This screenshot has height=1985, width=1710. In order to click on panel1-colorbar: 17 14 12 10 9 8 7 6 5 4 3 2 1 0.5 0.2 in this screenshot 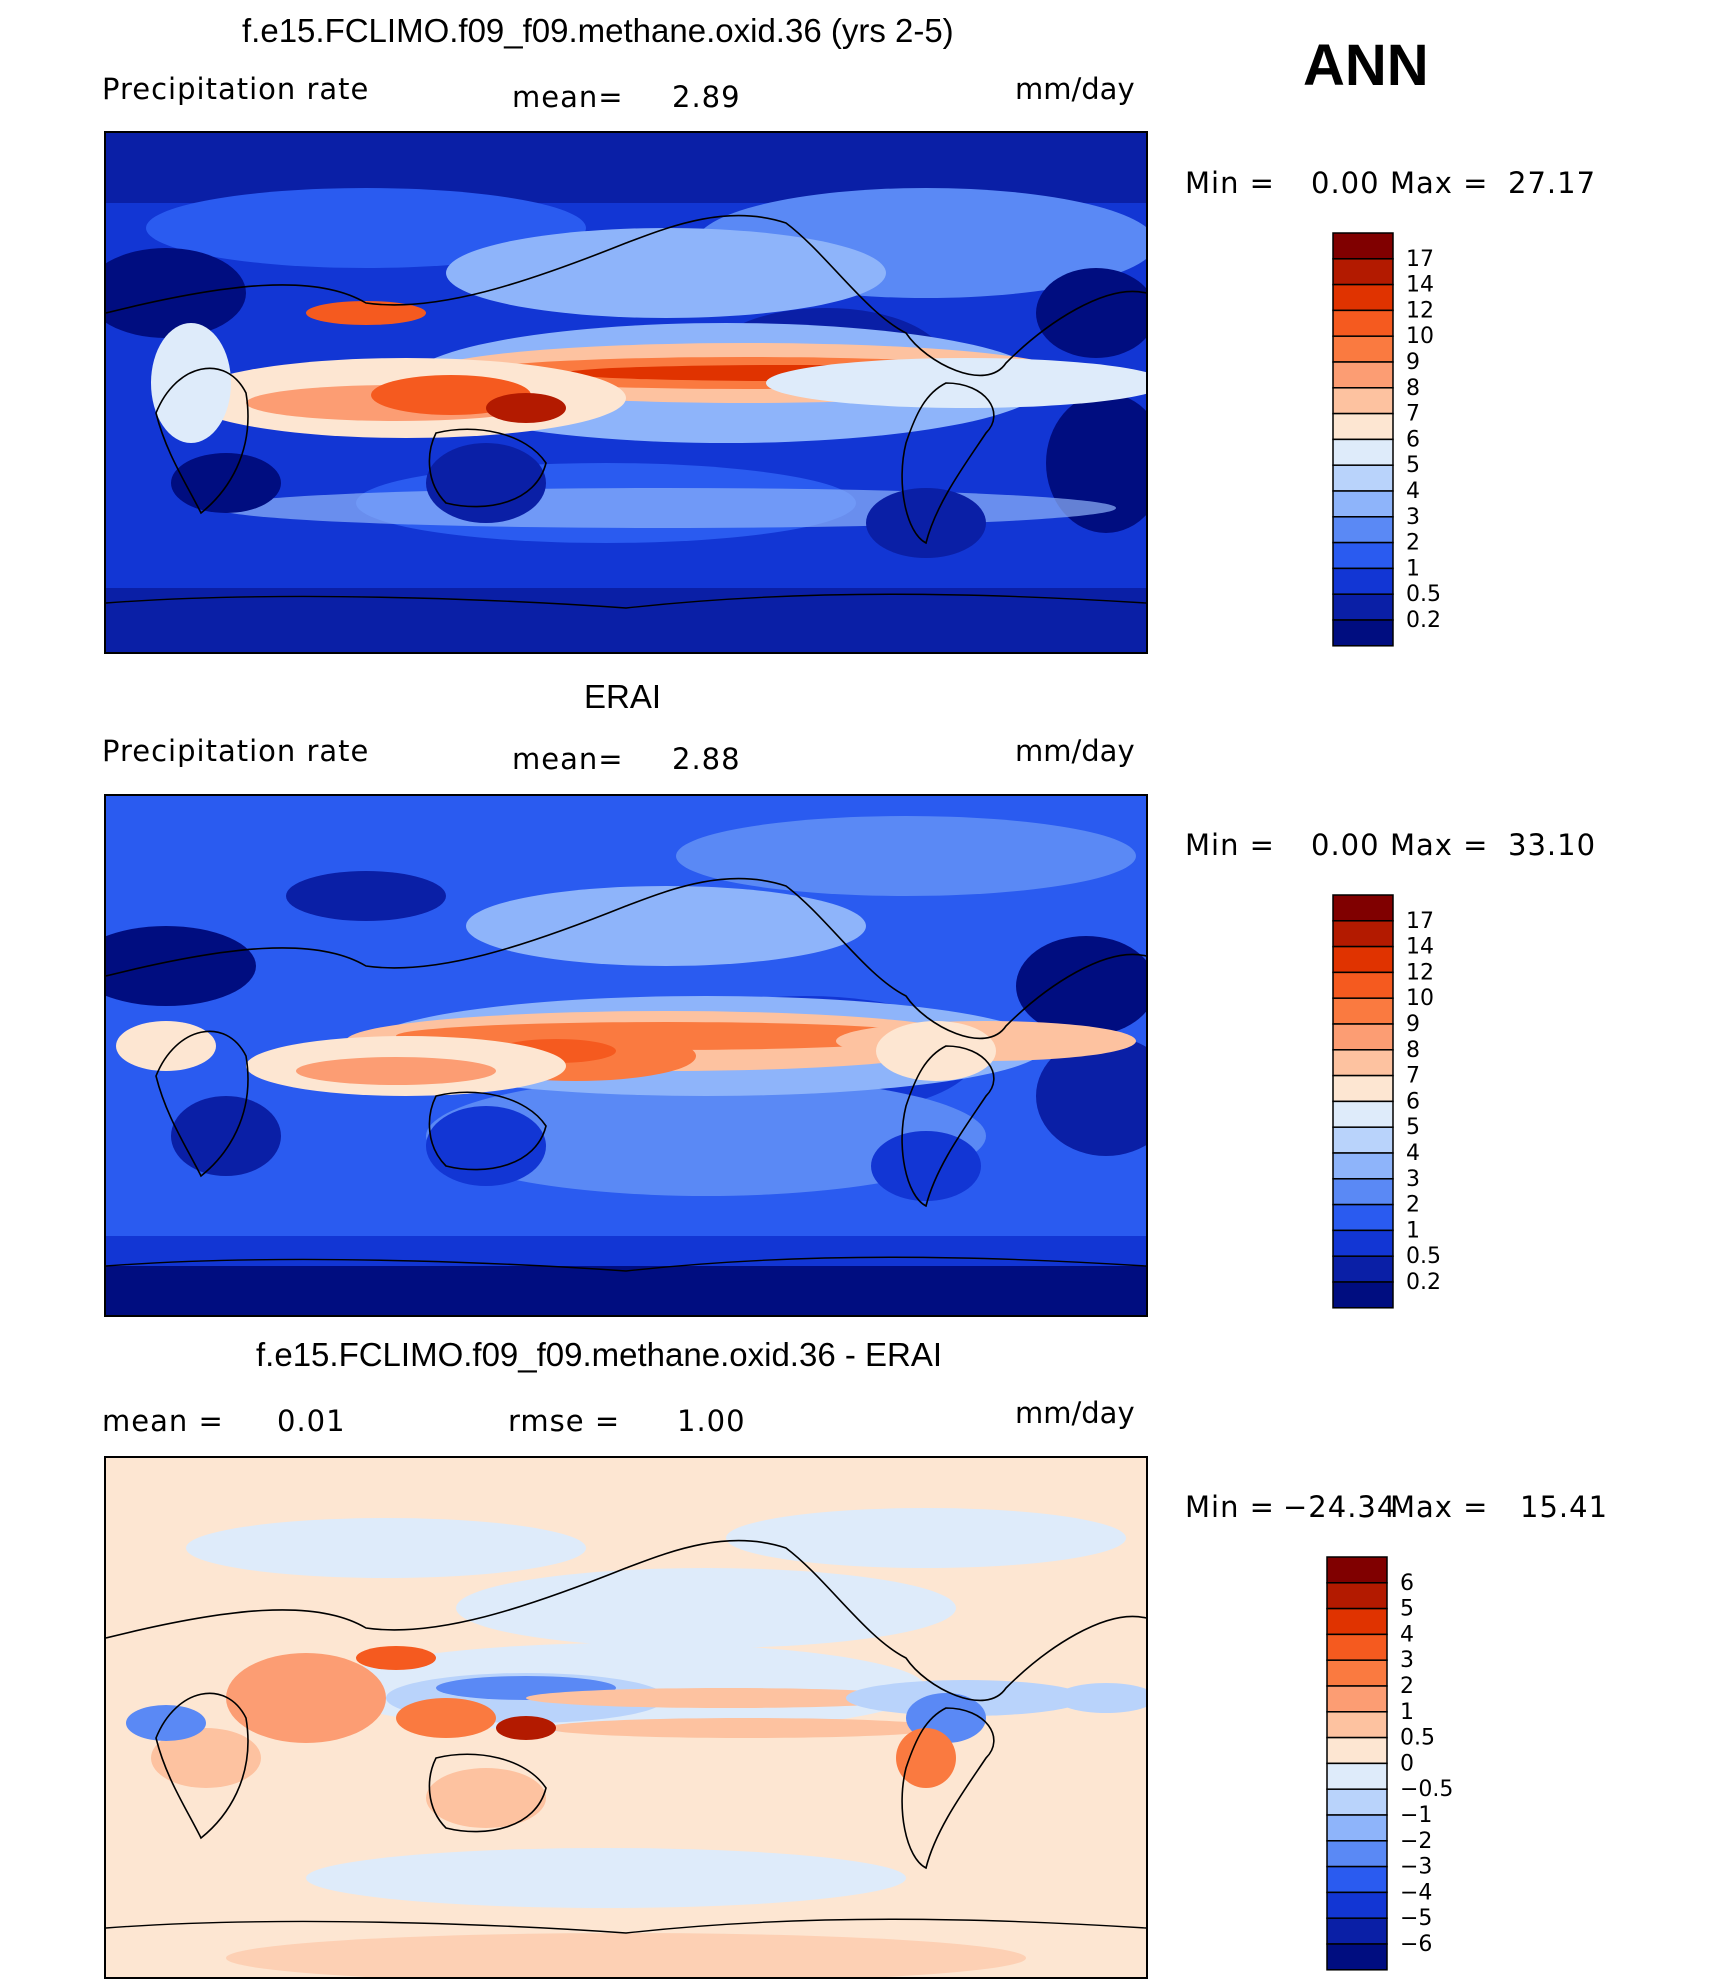, I will do `click(1402, 444)`.